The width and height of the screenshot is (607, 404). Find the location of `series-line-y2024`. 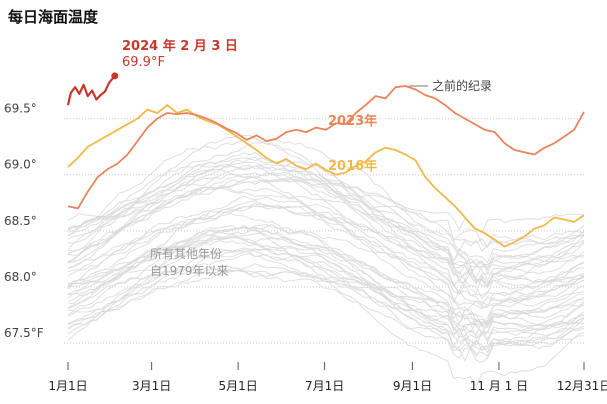

series-line-y2024 is located at coordinates (91, 90).